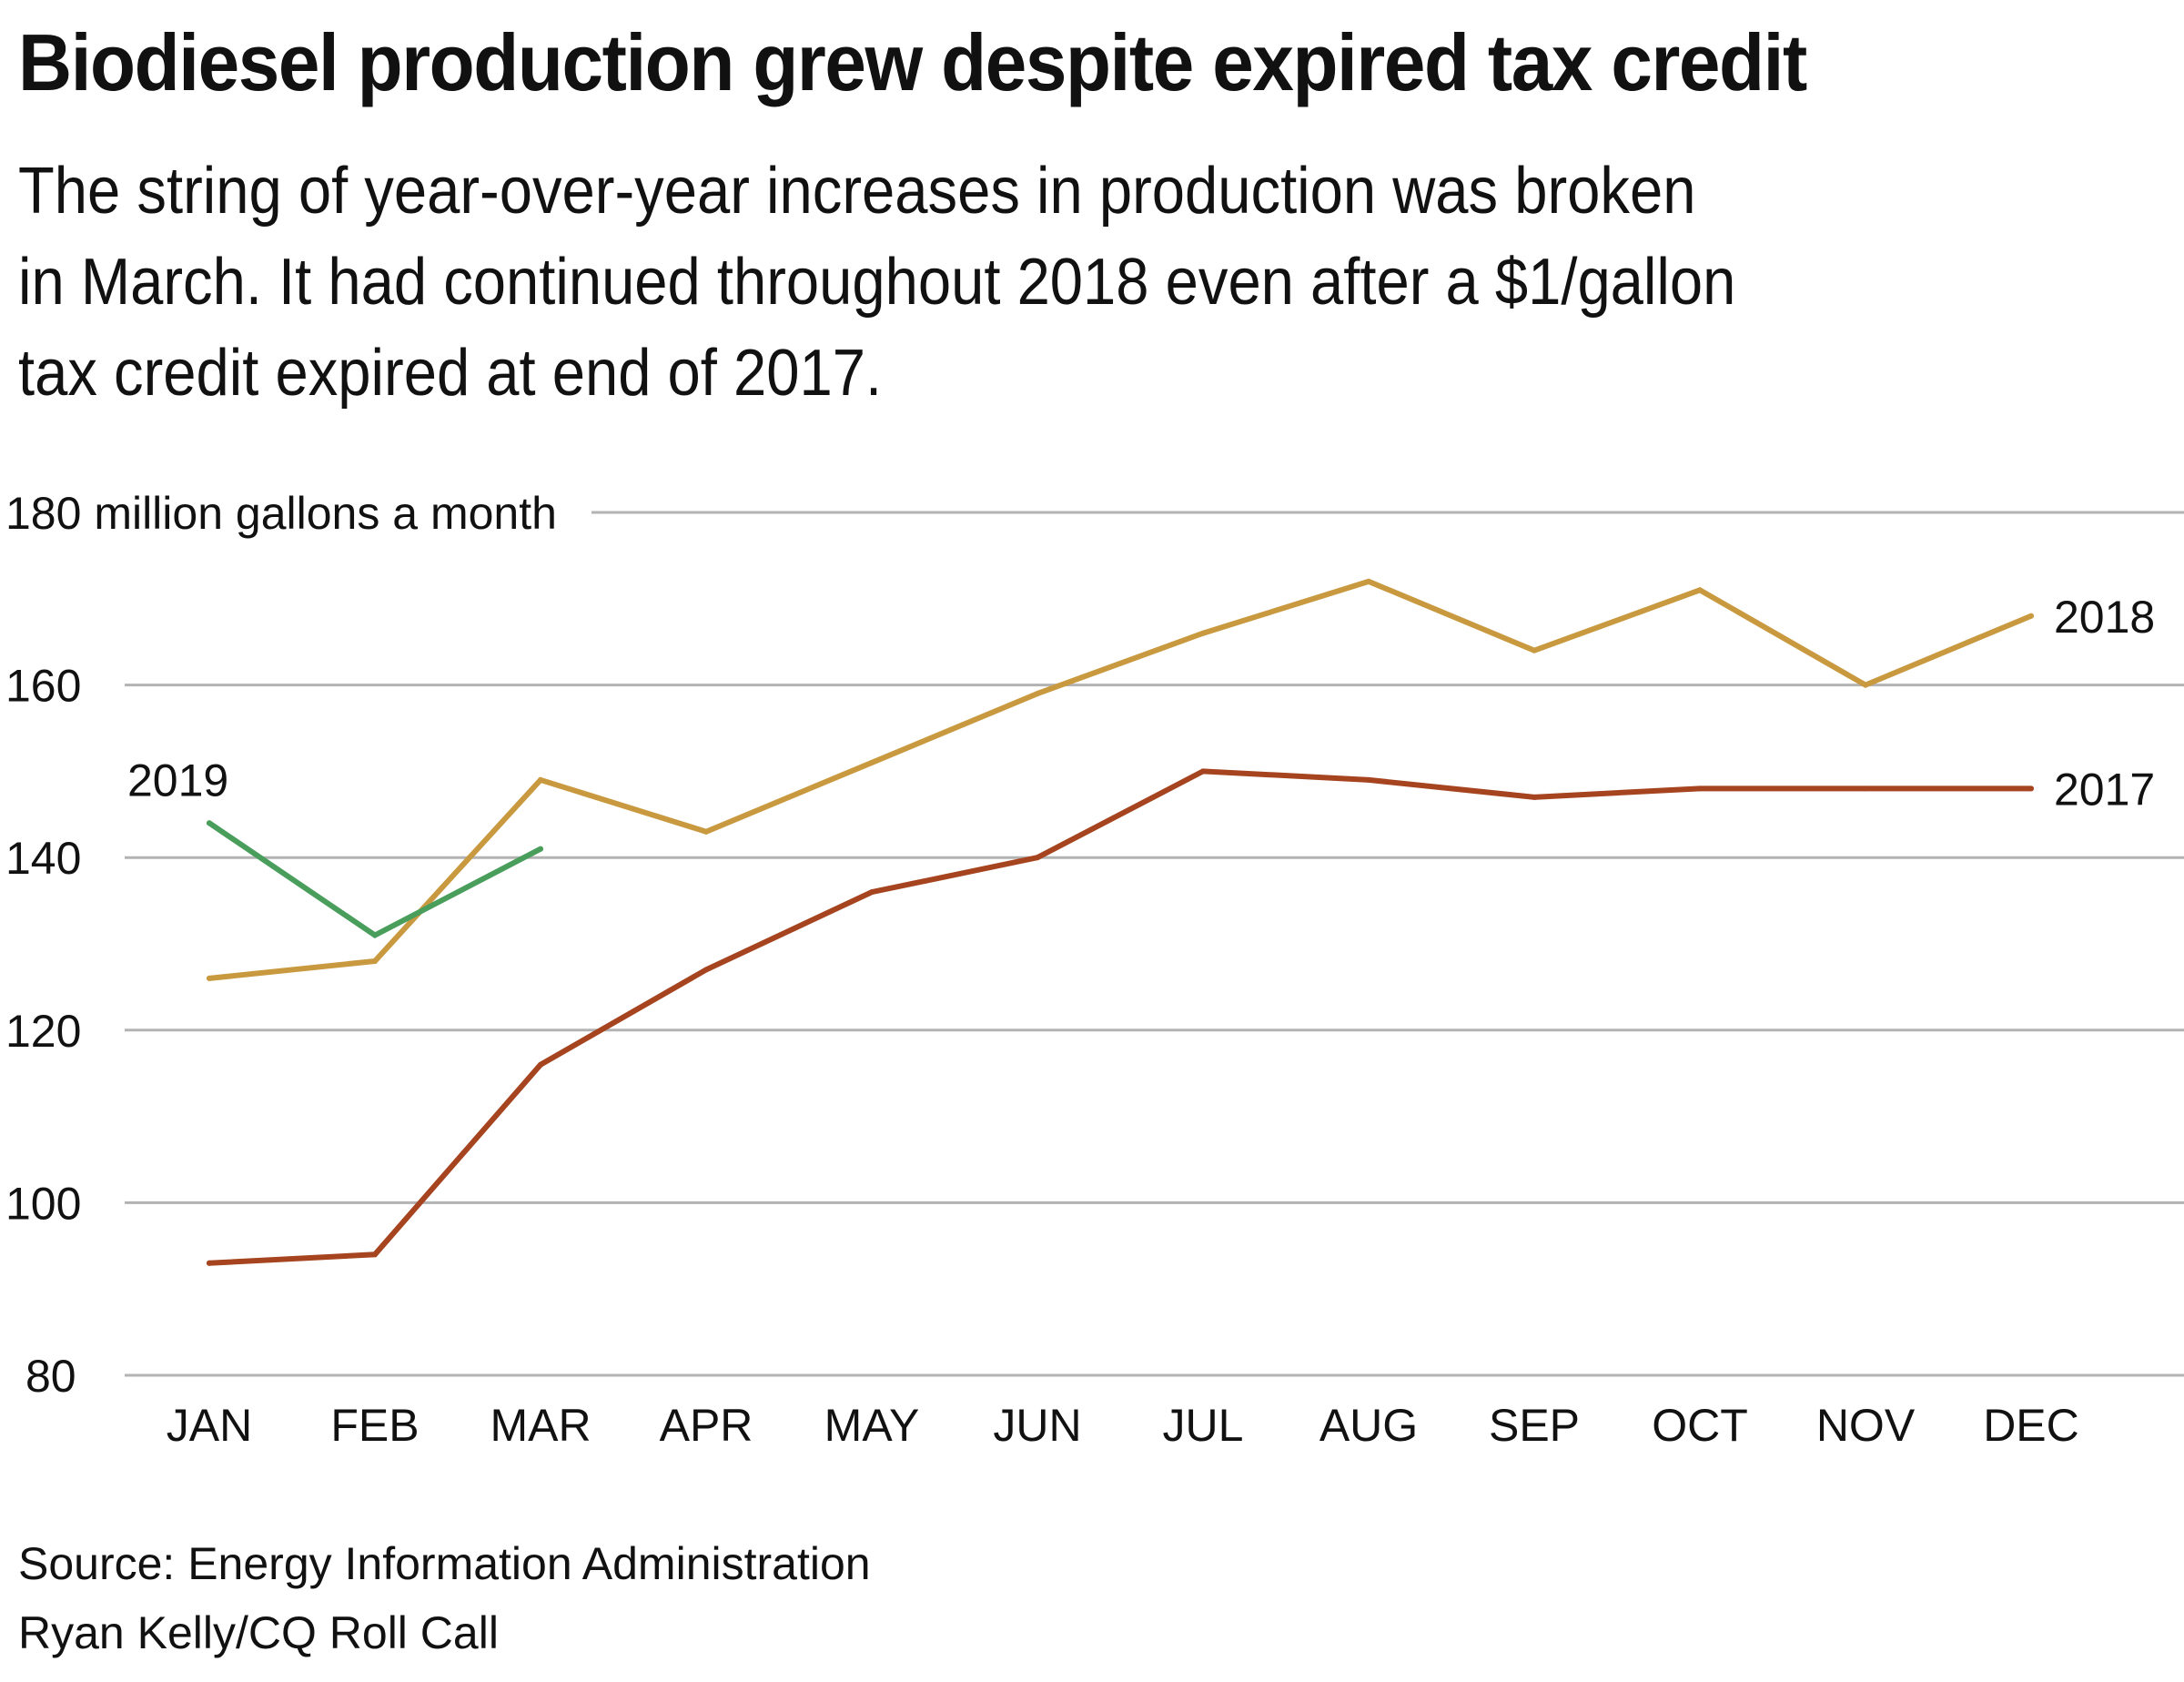  I want to click on subtitle-line: tax credit expired at end of 2017., so click(451, 373).